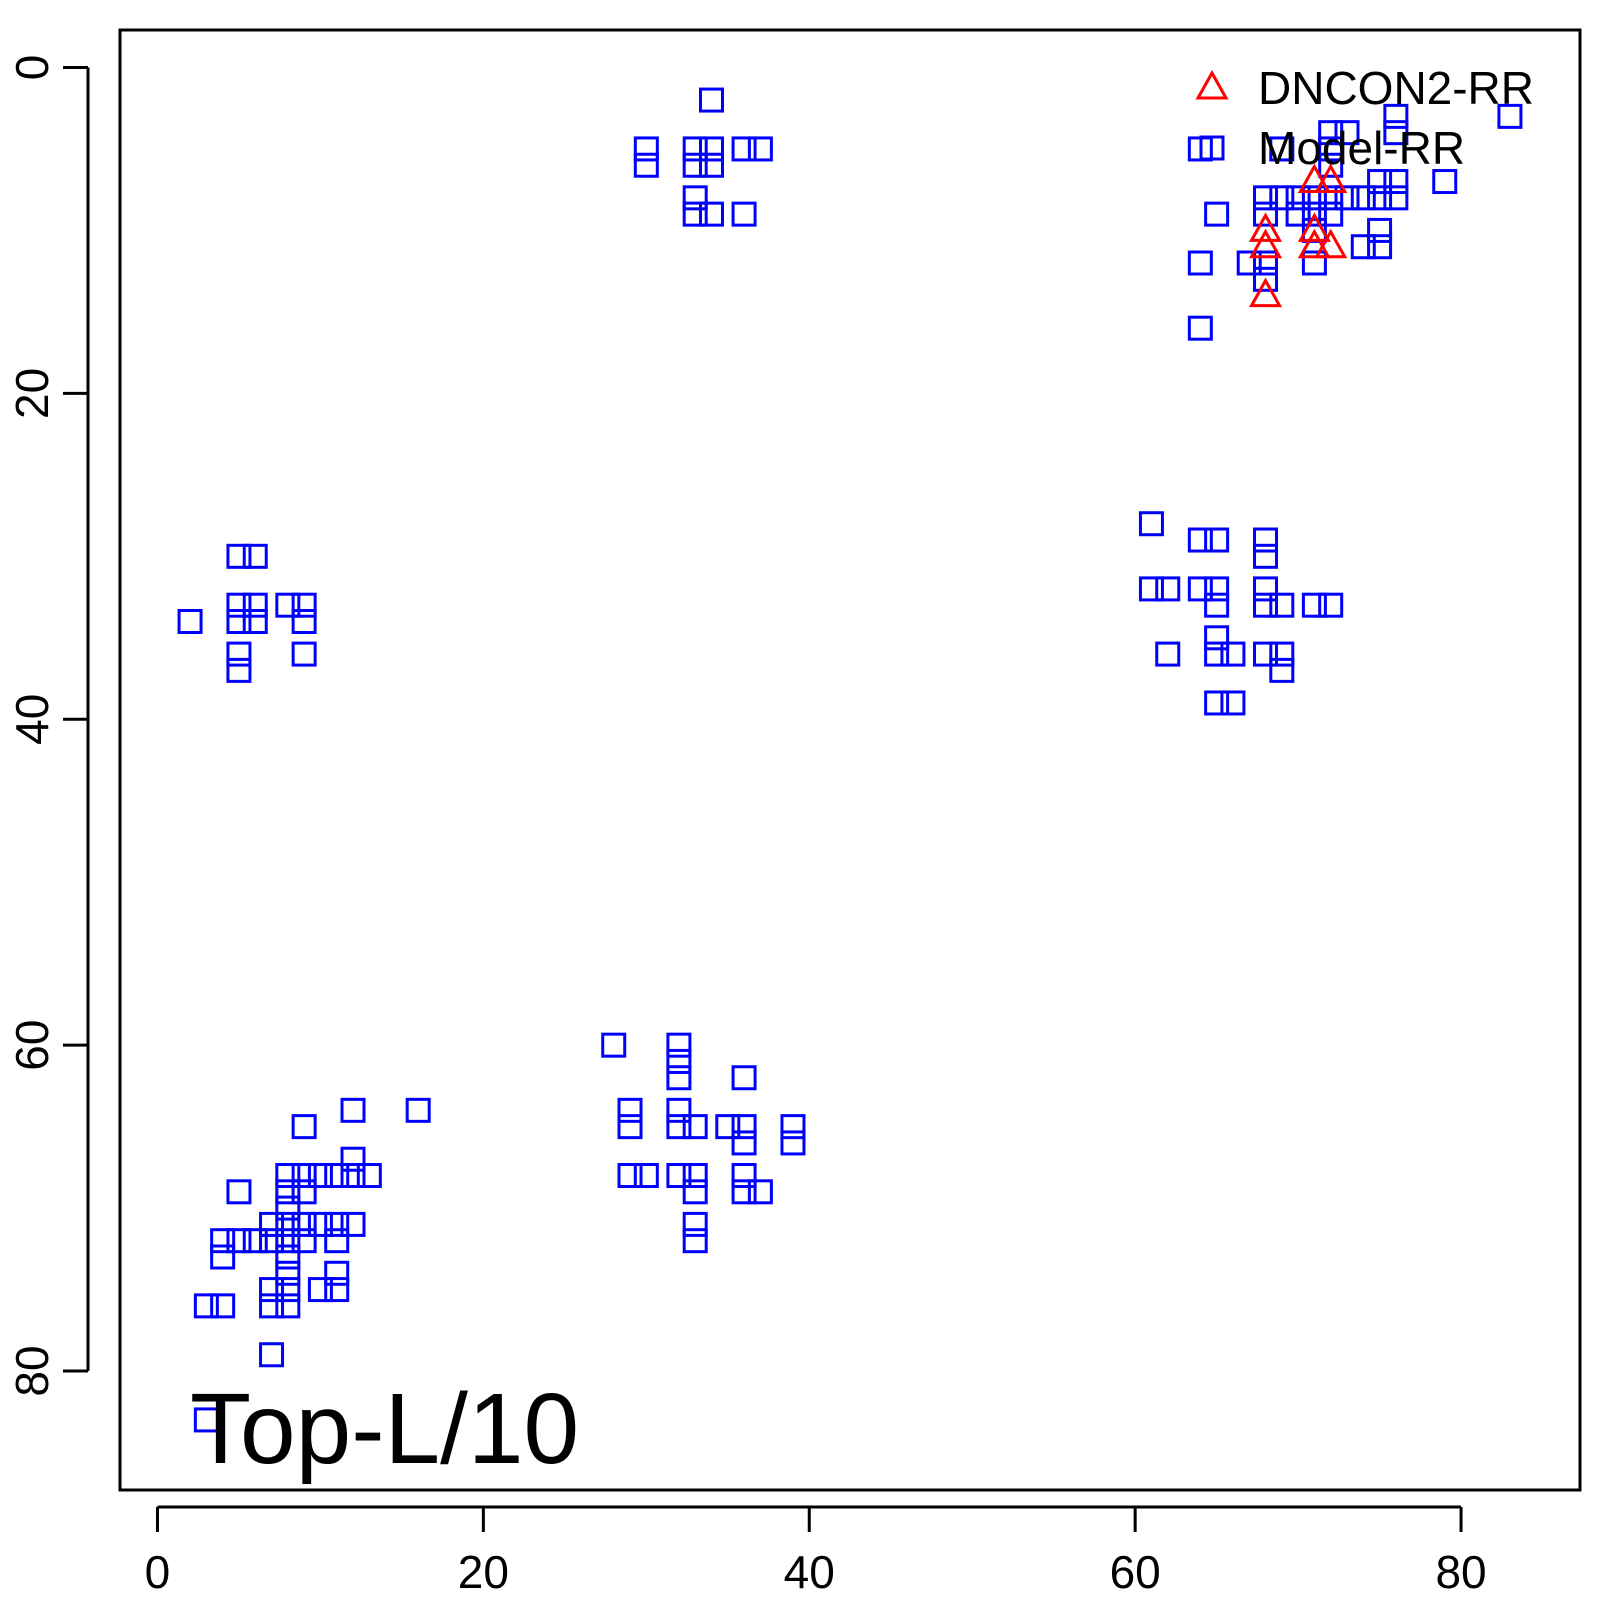  What do you see at coordinates (1135, 1572) in the screenshot?
I see `x-tick-label: 60` at bounding box center [1135, 1572].